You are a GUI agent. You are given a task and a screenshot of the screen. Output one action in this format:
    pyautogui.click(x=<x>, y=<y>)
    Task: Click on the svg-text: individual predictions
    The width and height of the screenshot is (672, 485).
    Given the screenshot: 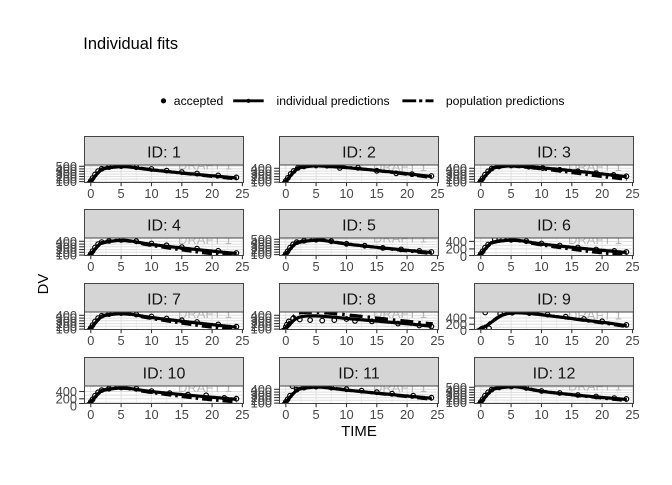 What is the action you would take?
    pyautogui.click(x=333, y=101)
    